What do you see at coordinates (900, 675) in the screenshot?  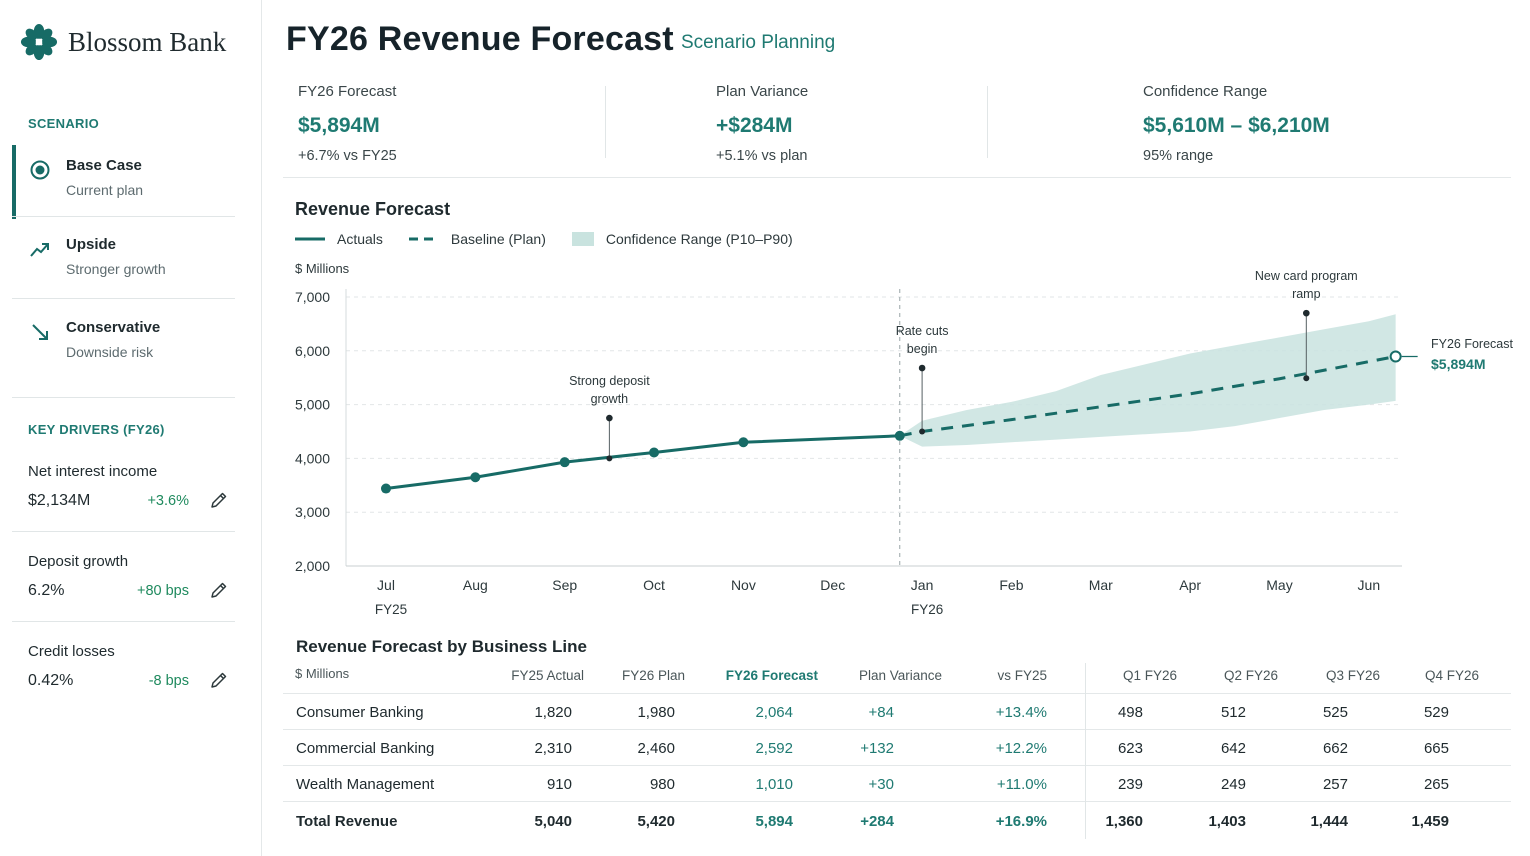 I see `column-header: Plan Variance` at bounding box center [900, 675].